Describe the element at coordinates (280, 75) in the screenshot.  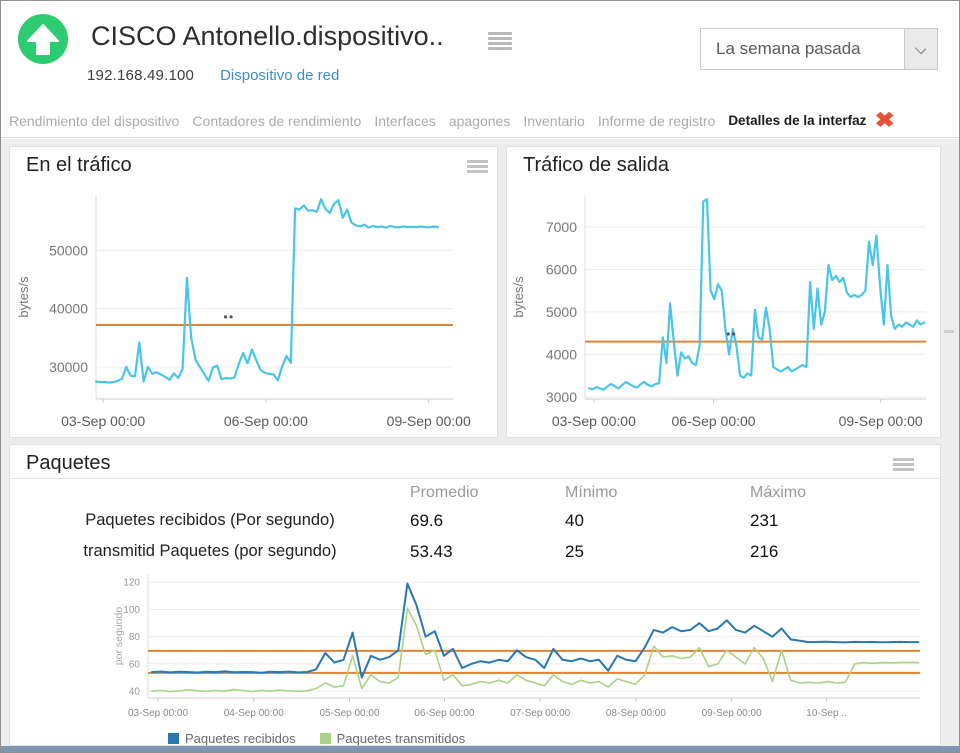
I see `device-category-link: Dispositivo de red` at that location.